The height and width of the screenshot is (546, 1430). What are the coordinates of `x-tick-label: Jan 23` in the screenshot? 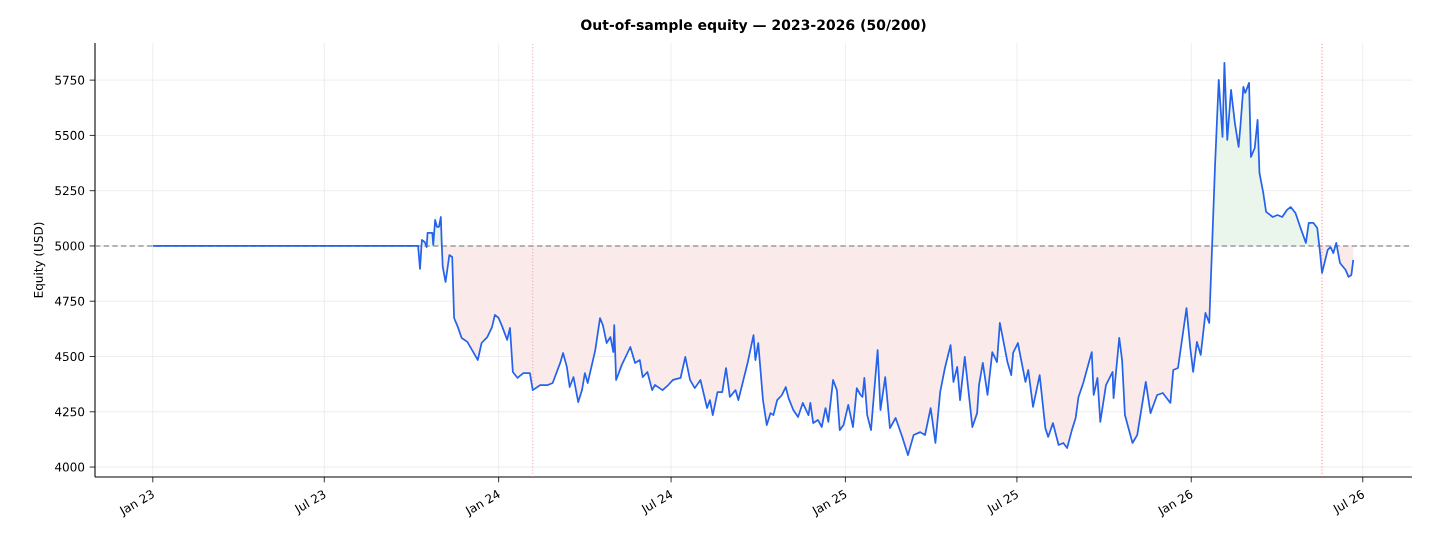 It's located at (136, 504).